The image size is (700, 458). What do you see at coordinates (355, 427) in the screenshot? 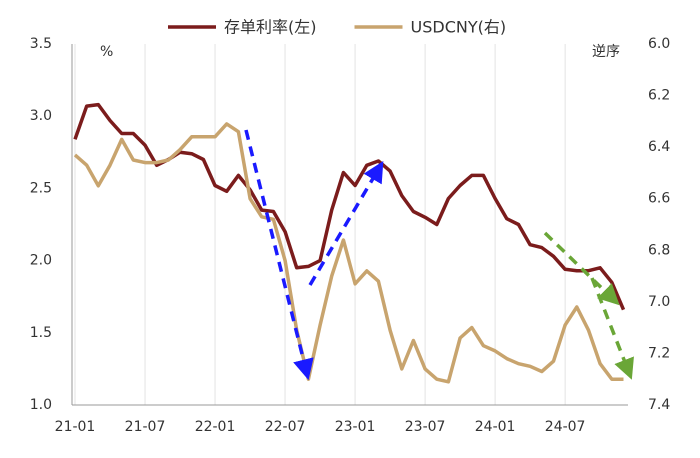
I see `x-tick-label: 23-01` at bounding box center [355, 427].